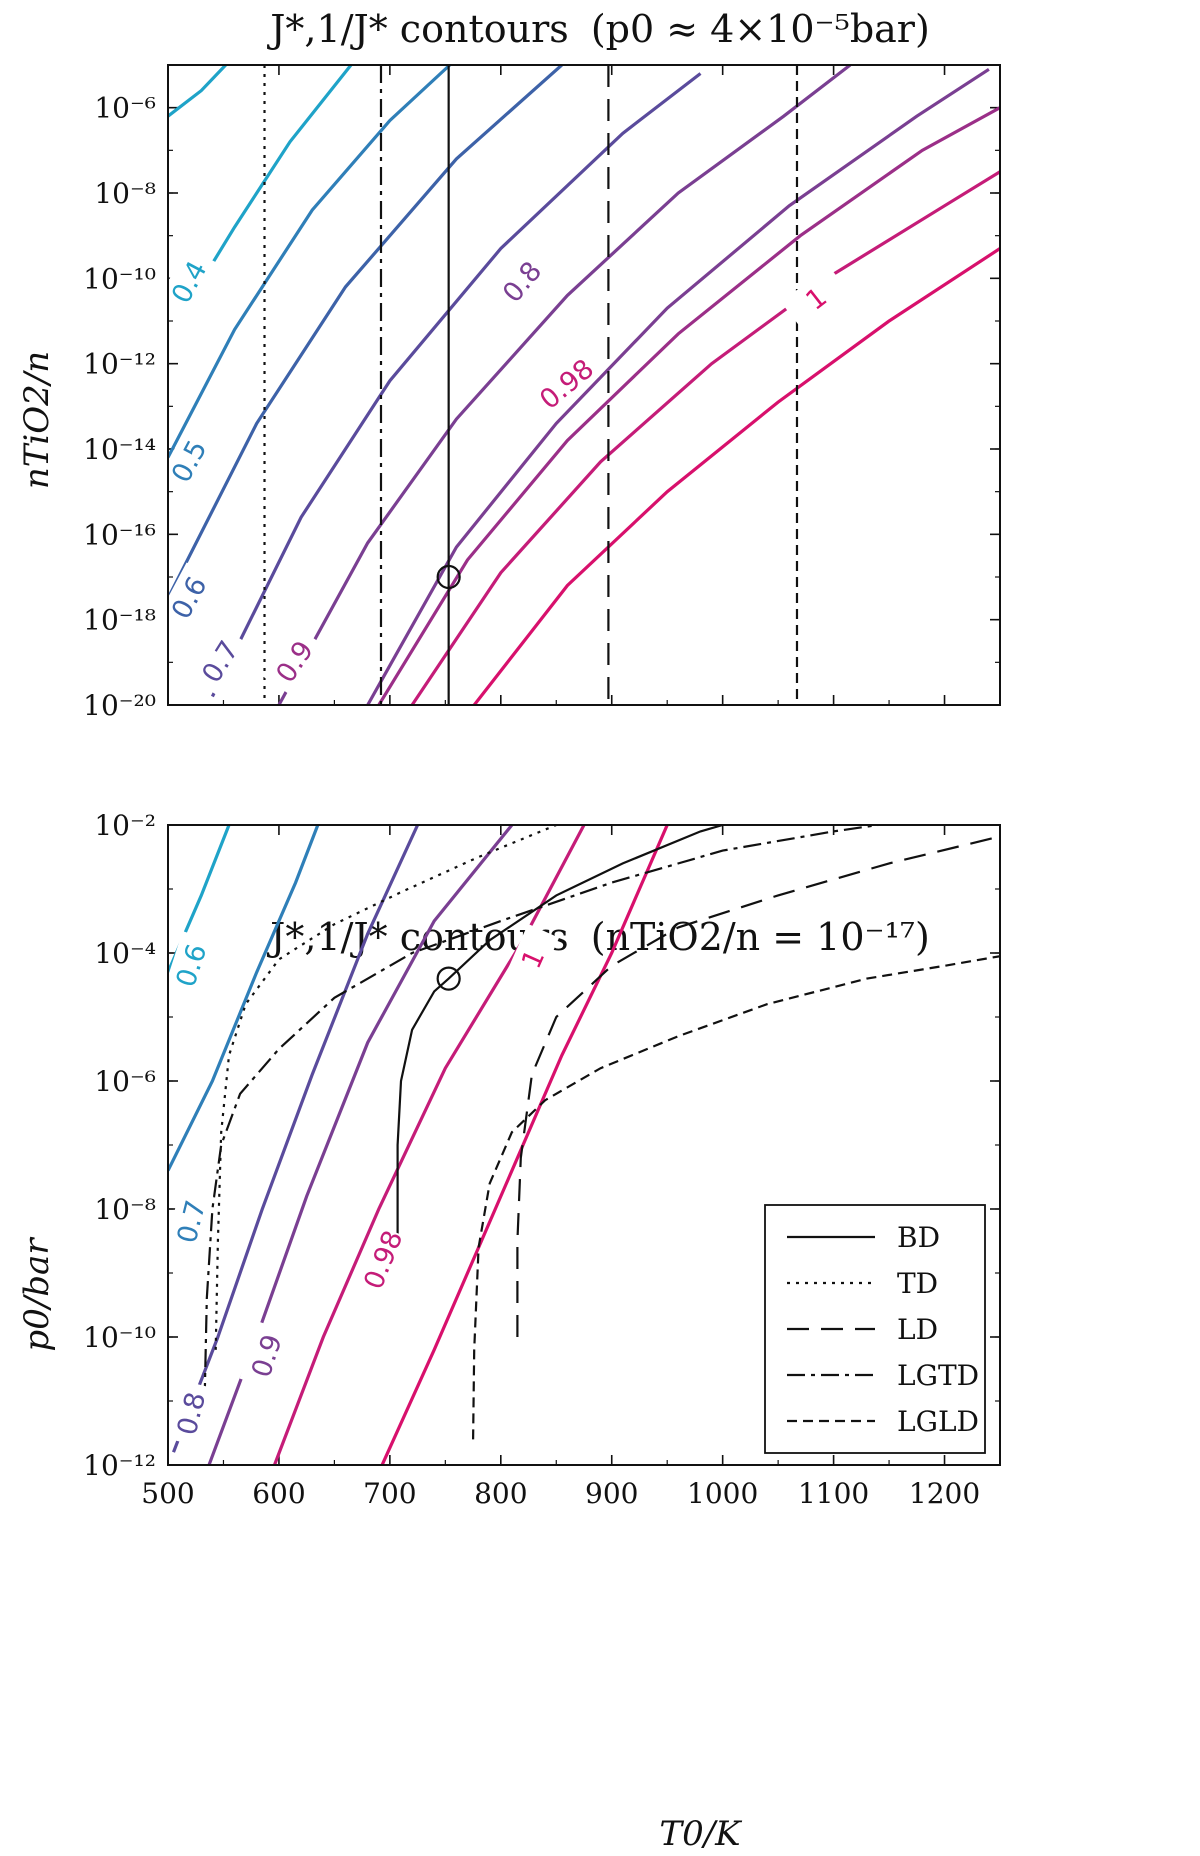 The width and height of the screenshot is (1200, 1856). Describe the element at coordinates (500, 1493) in the screenshot. I see `x-tick-label: 800` at that location.